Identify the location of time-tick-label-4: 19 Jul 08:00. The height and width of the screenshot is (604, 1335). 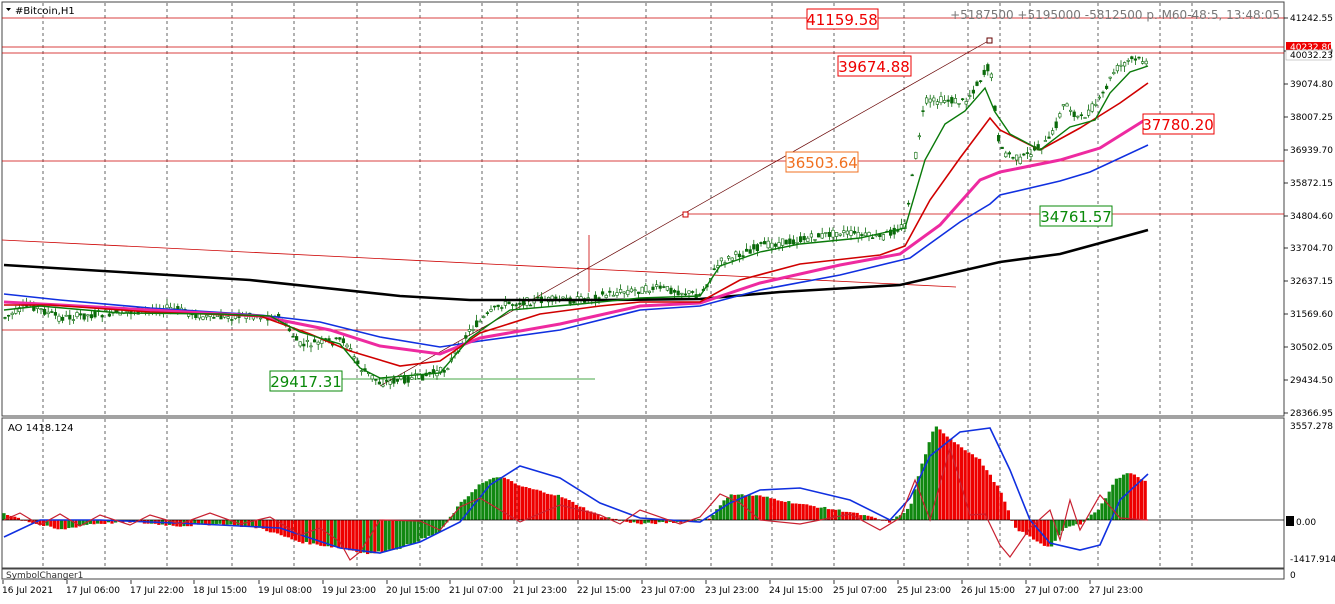
(285, 591).